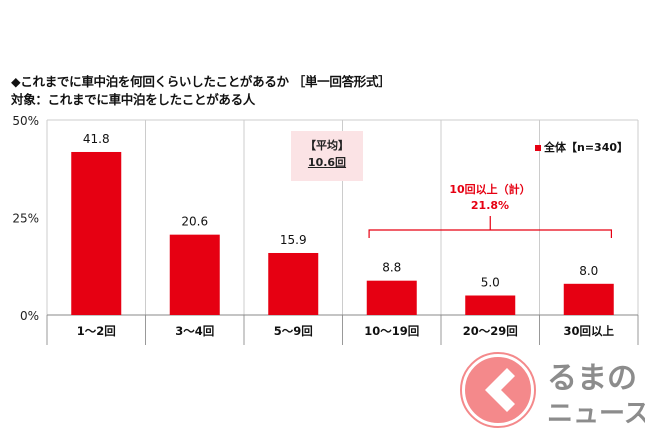 The image size is (650, 433). What do you see at coordinates (25, 219) in the screenshot?
I see `y-tick-label: 25%` at bounding box center [25, 219].